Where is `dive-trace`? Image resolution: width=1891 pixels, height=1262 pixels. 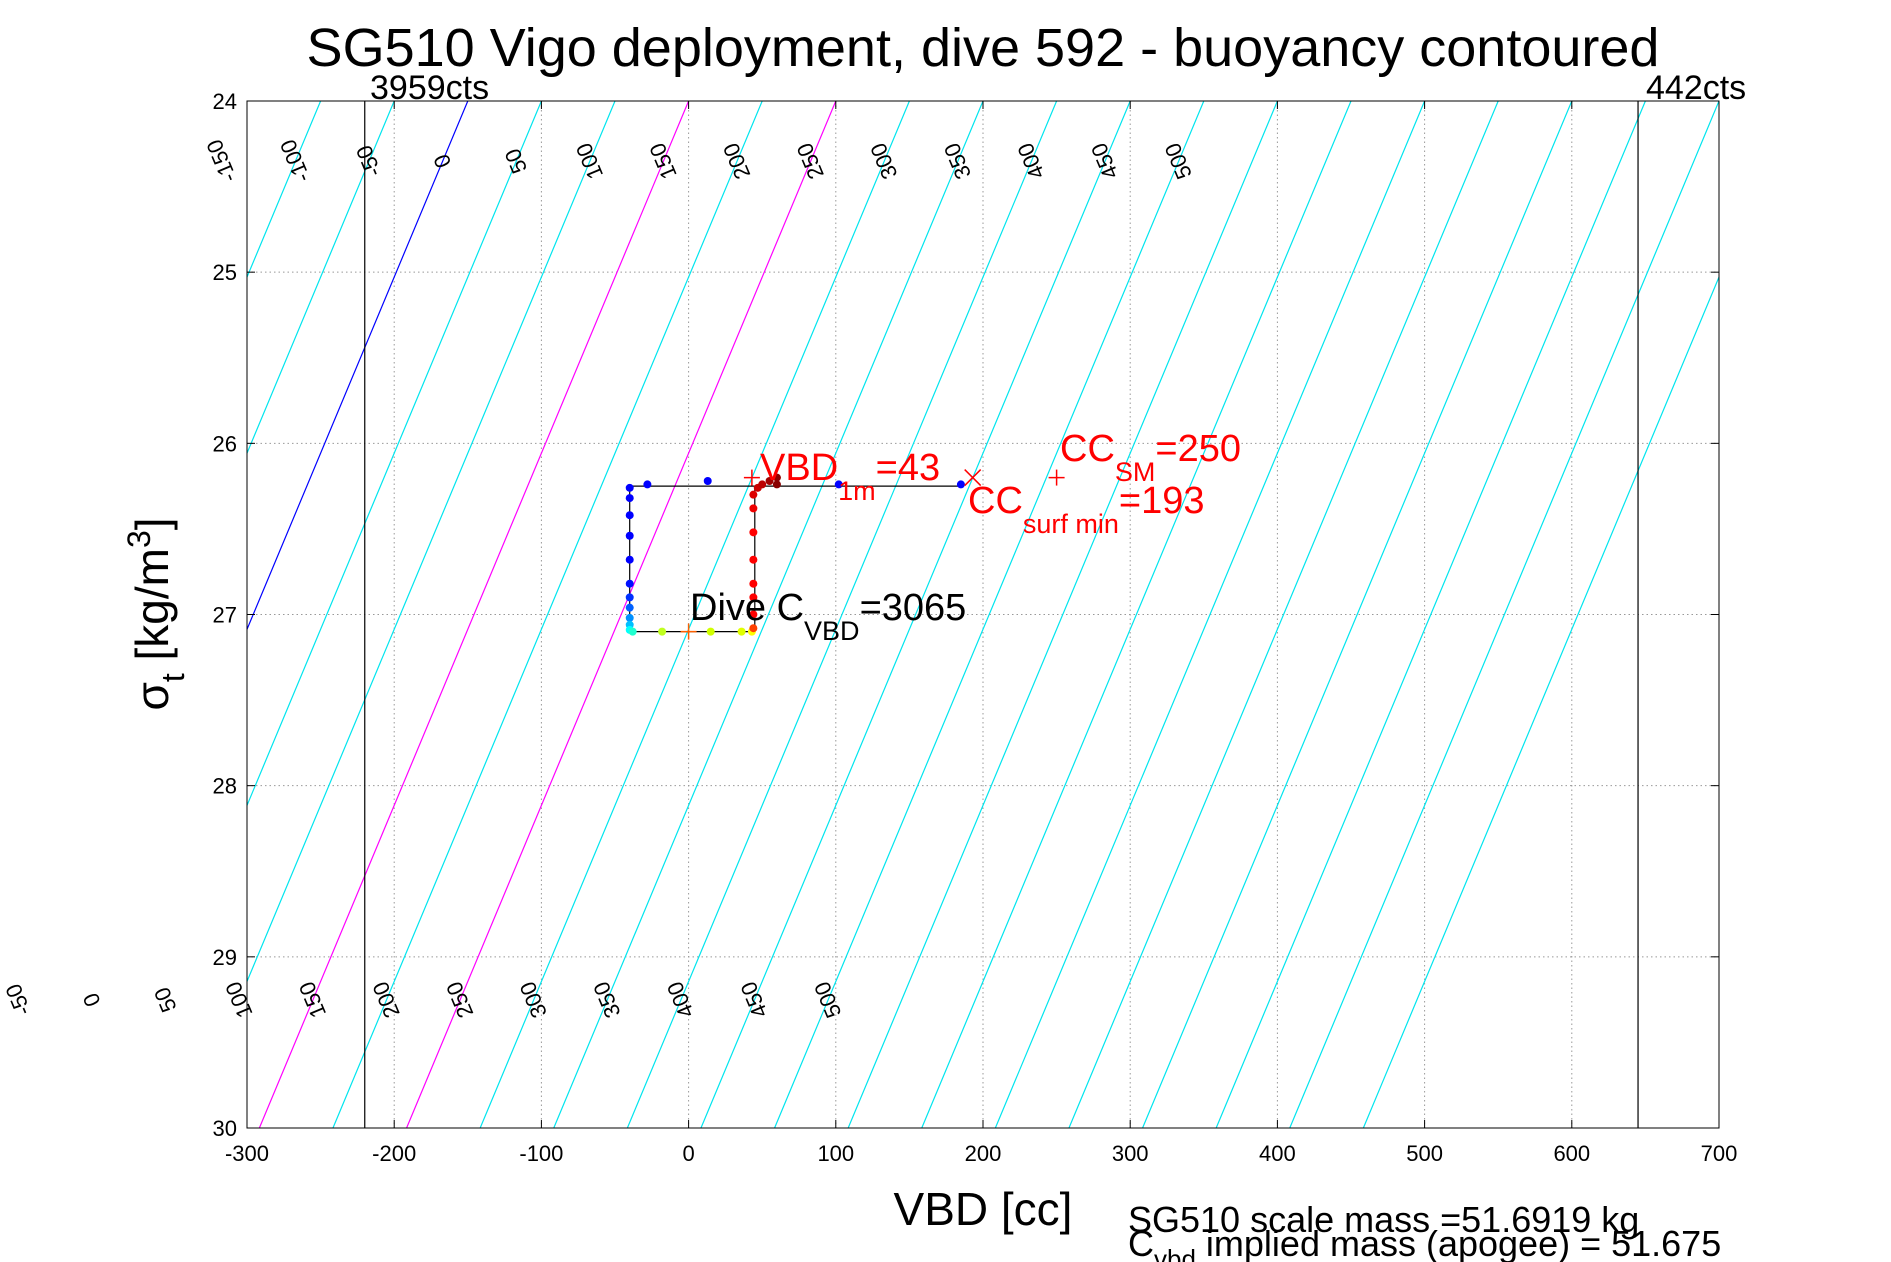 dive-trace is located at coordinates (795, 554).